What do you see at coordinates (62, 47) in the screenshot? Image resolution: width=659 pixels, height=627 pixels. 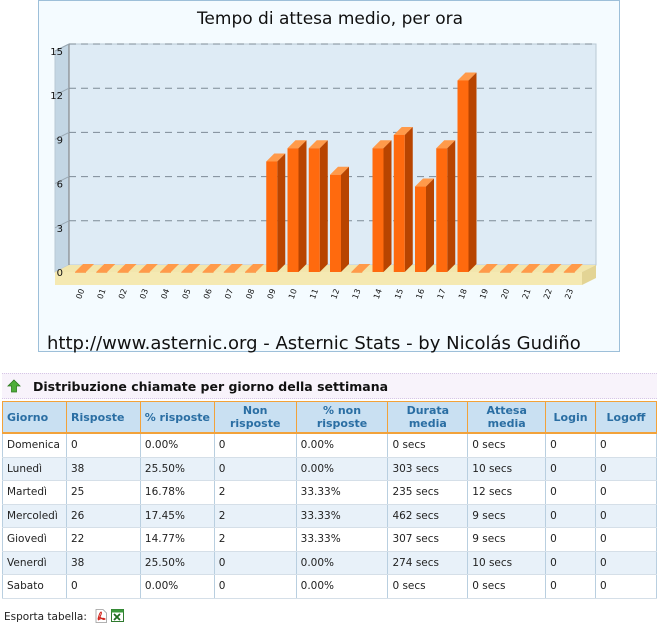 I see `gridline-side` at bounding box center [62, 47].